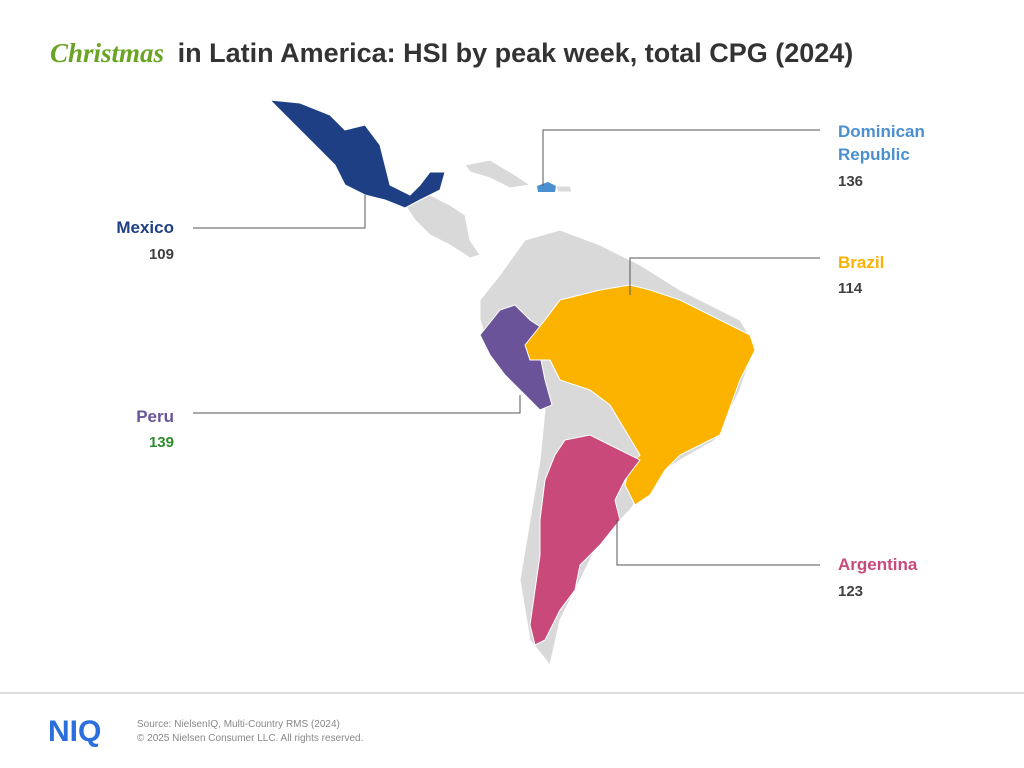  Describe the element at coordinates (145, 227) in the screenshot. I see `country-label: Mexico` at that location.